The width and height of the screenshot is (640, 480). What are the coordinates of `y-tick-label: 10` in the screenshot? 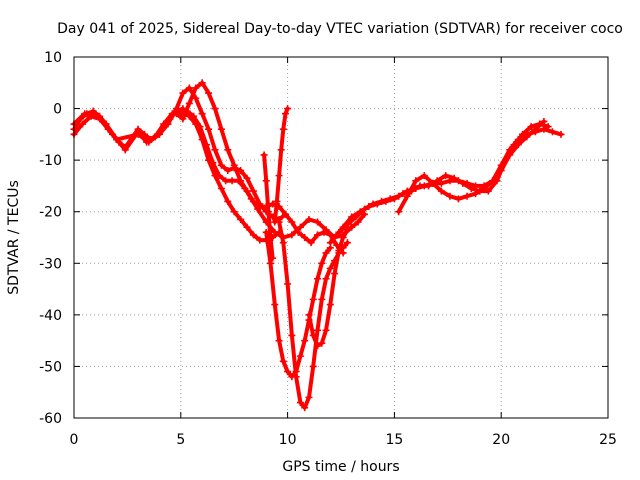 It's located at (53, 58).